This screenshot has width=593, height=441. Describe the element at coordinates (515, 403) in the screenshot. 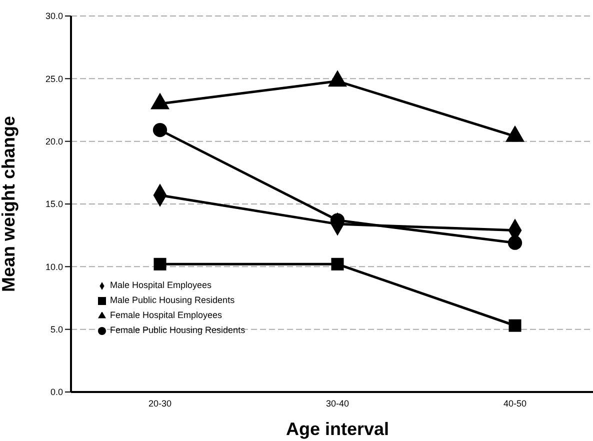

I see `x-tick-label: 40-50` at that location.